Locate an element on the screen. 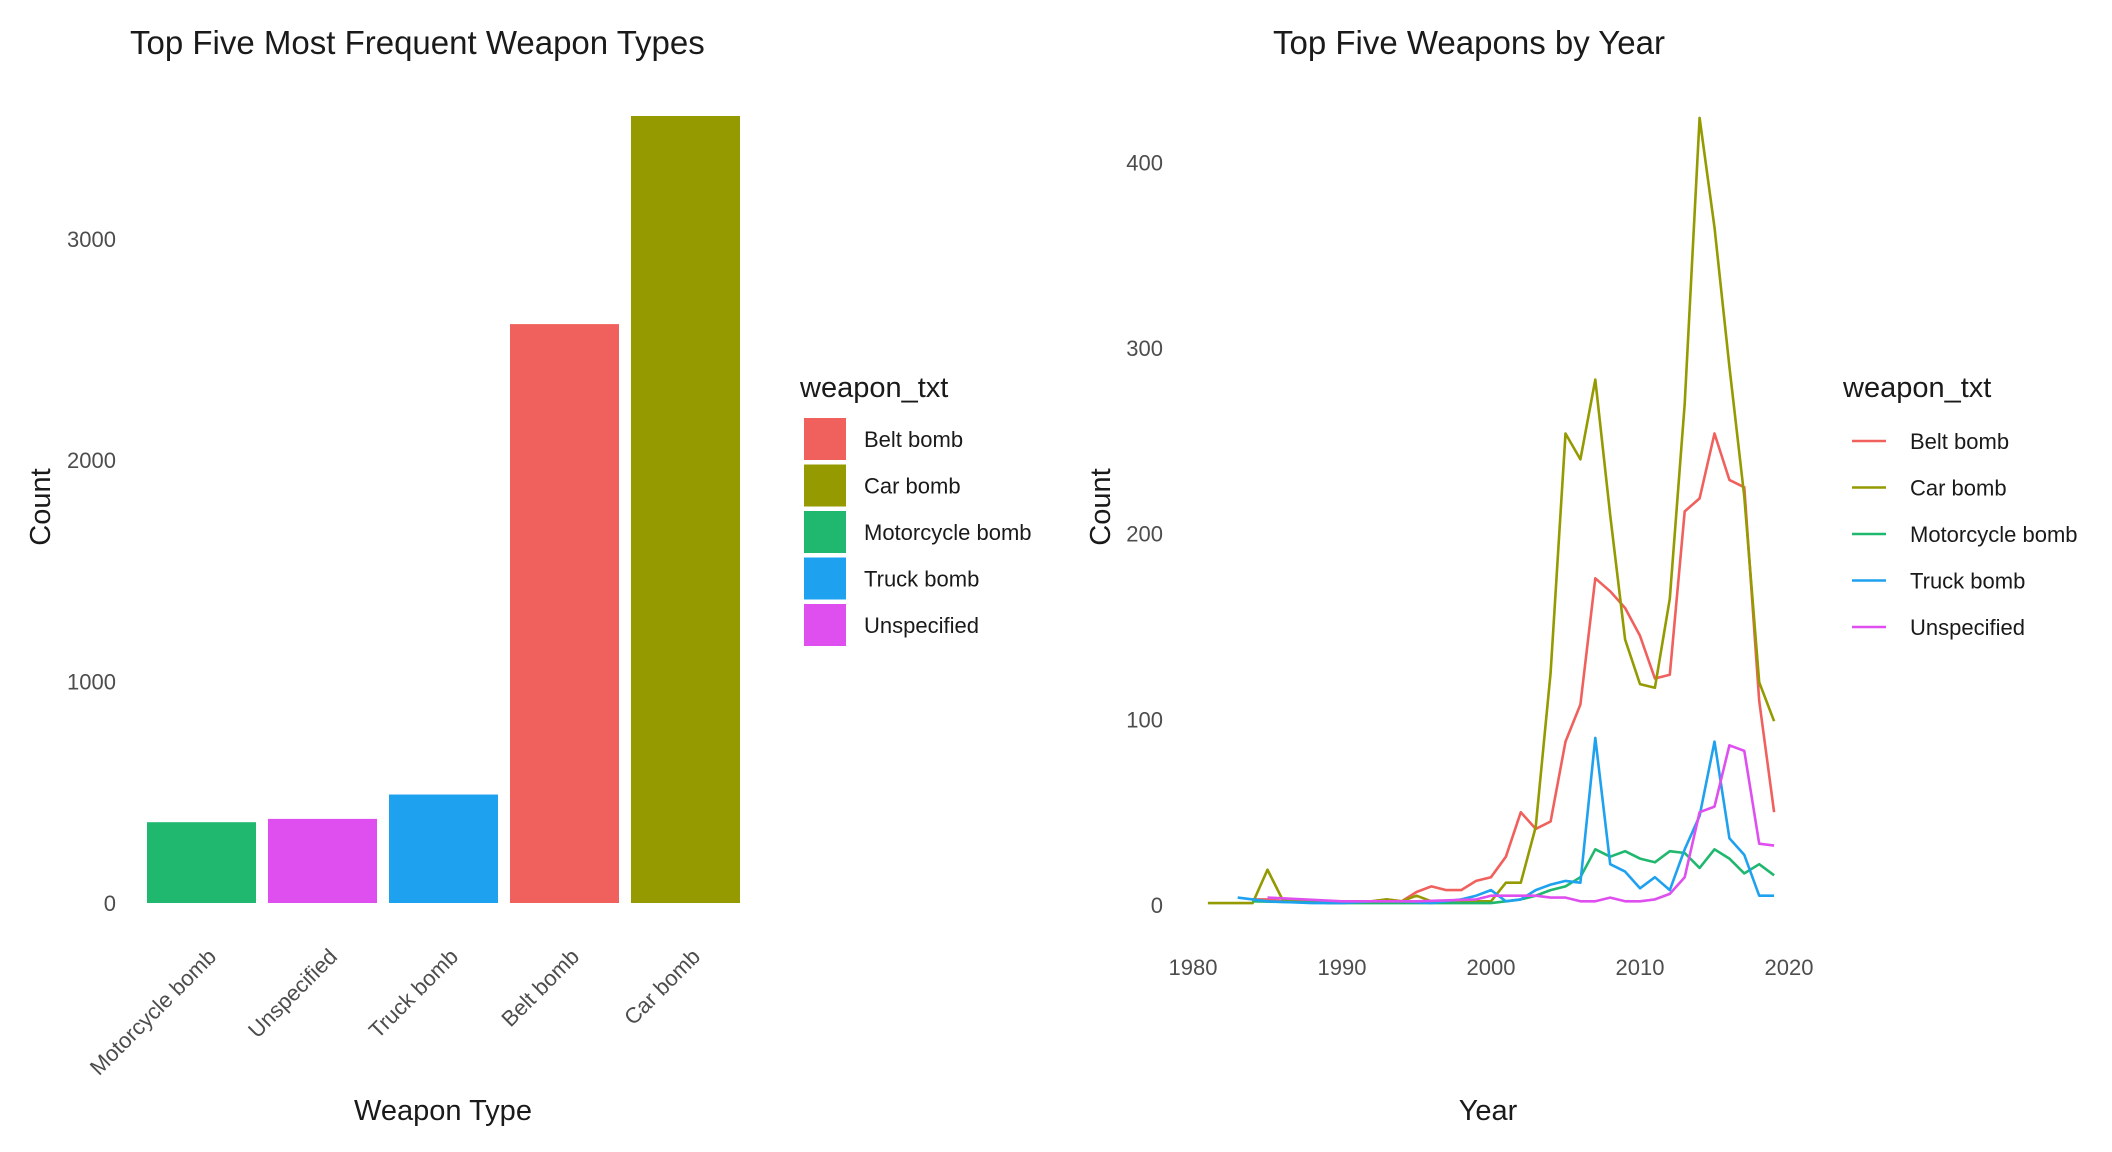 The image size is (2112, 1152). bar-x-tick-label: Unspecified is located at coordinates (292, 993).